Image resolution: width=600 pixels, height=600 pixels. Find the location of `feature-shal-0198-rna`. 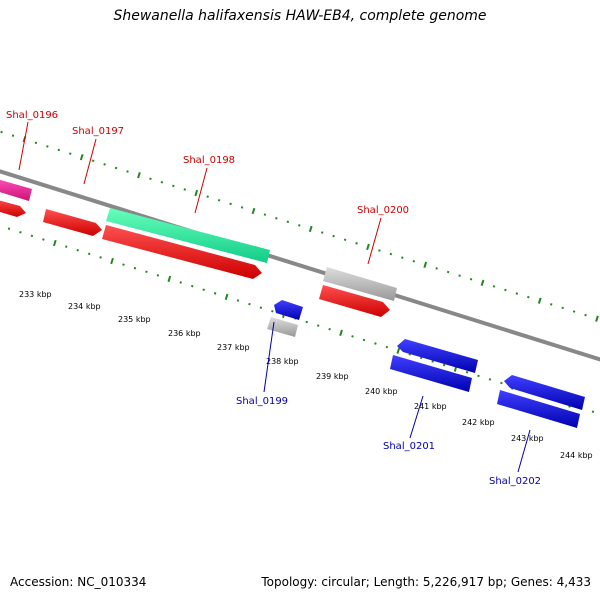

feature-shal-0198-rna is located at coordinates (188, 235).